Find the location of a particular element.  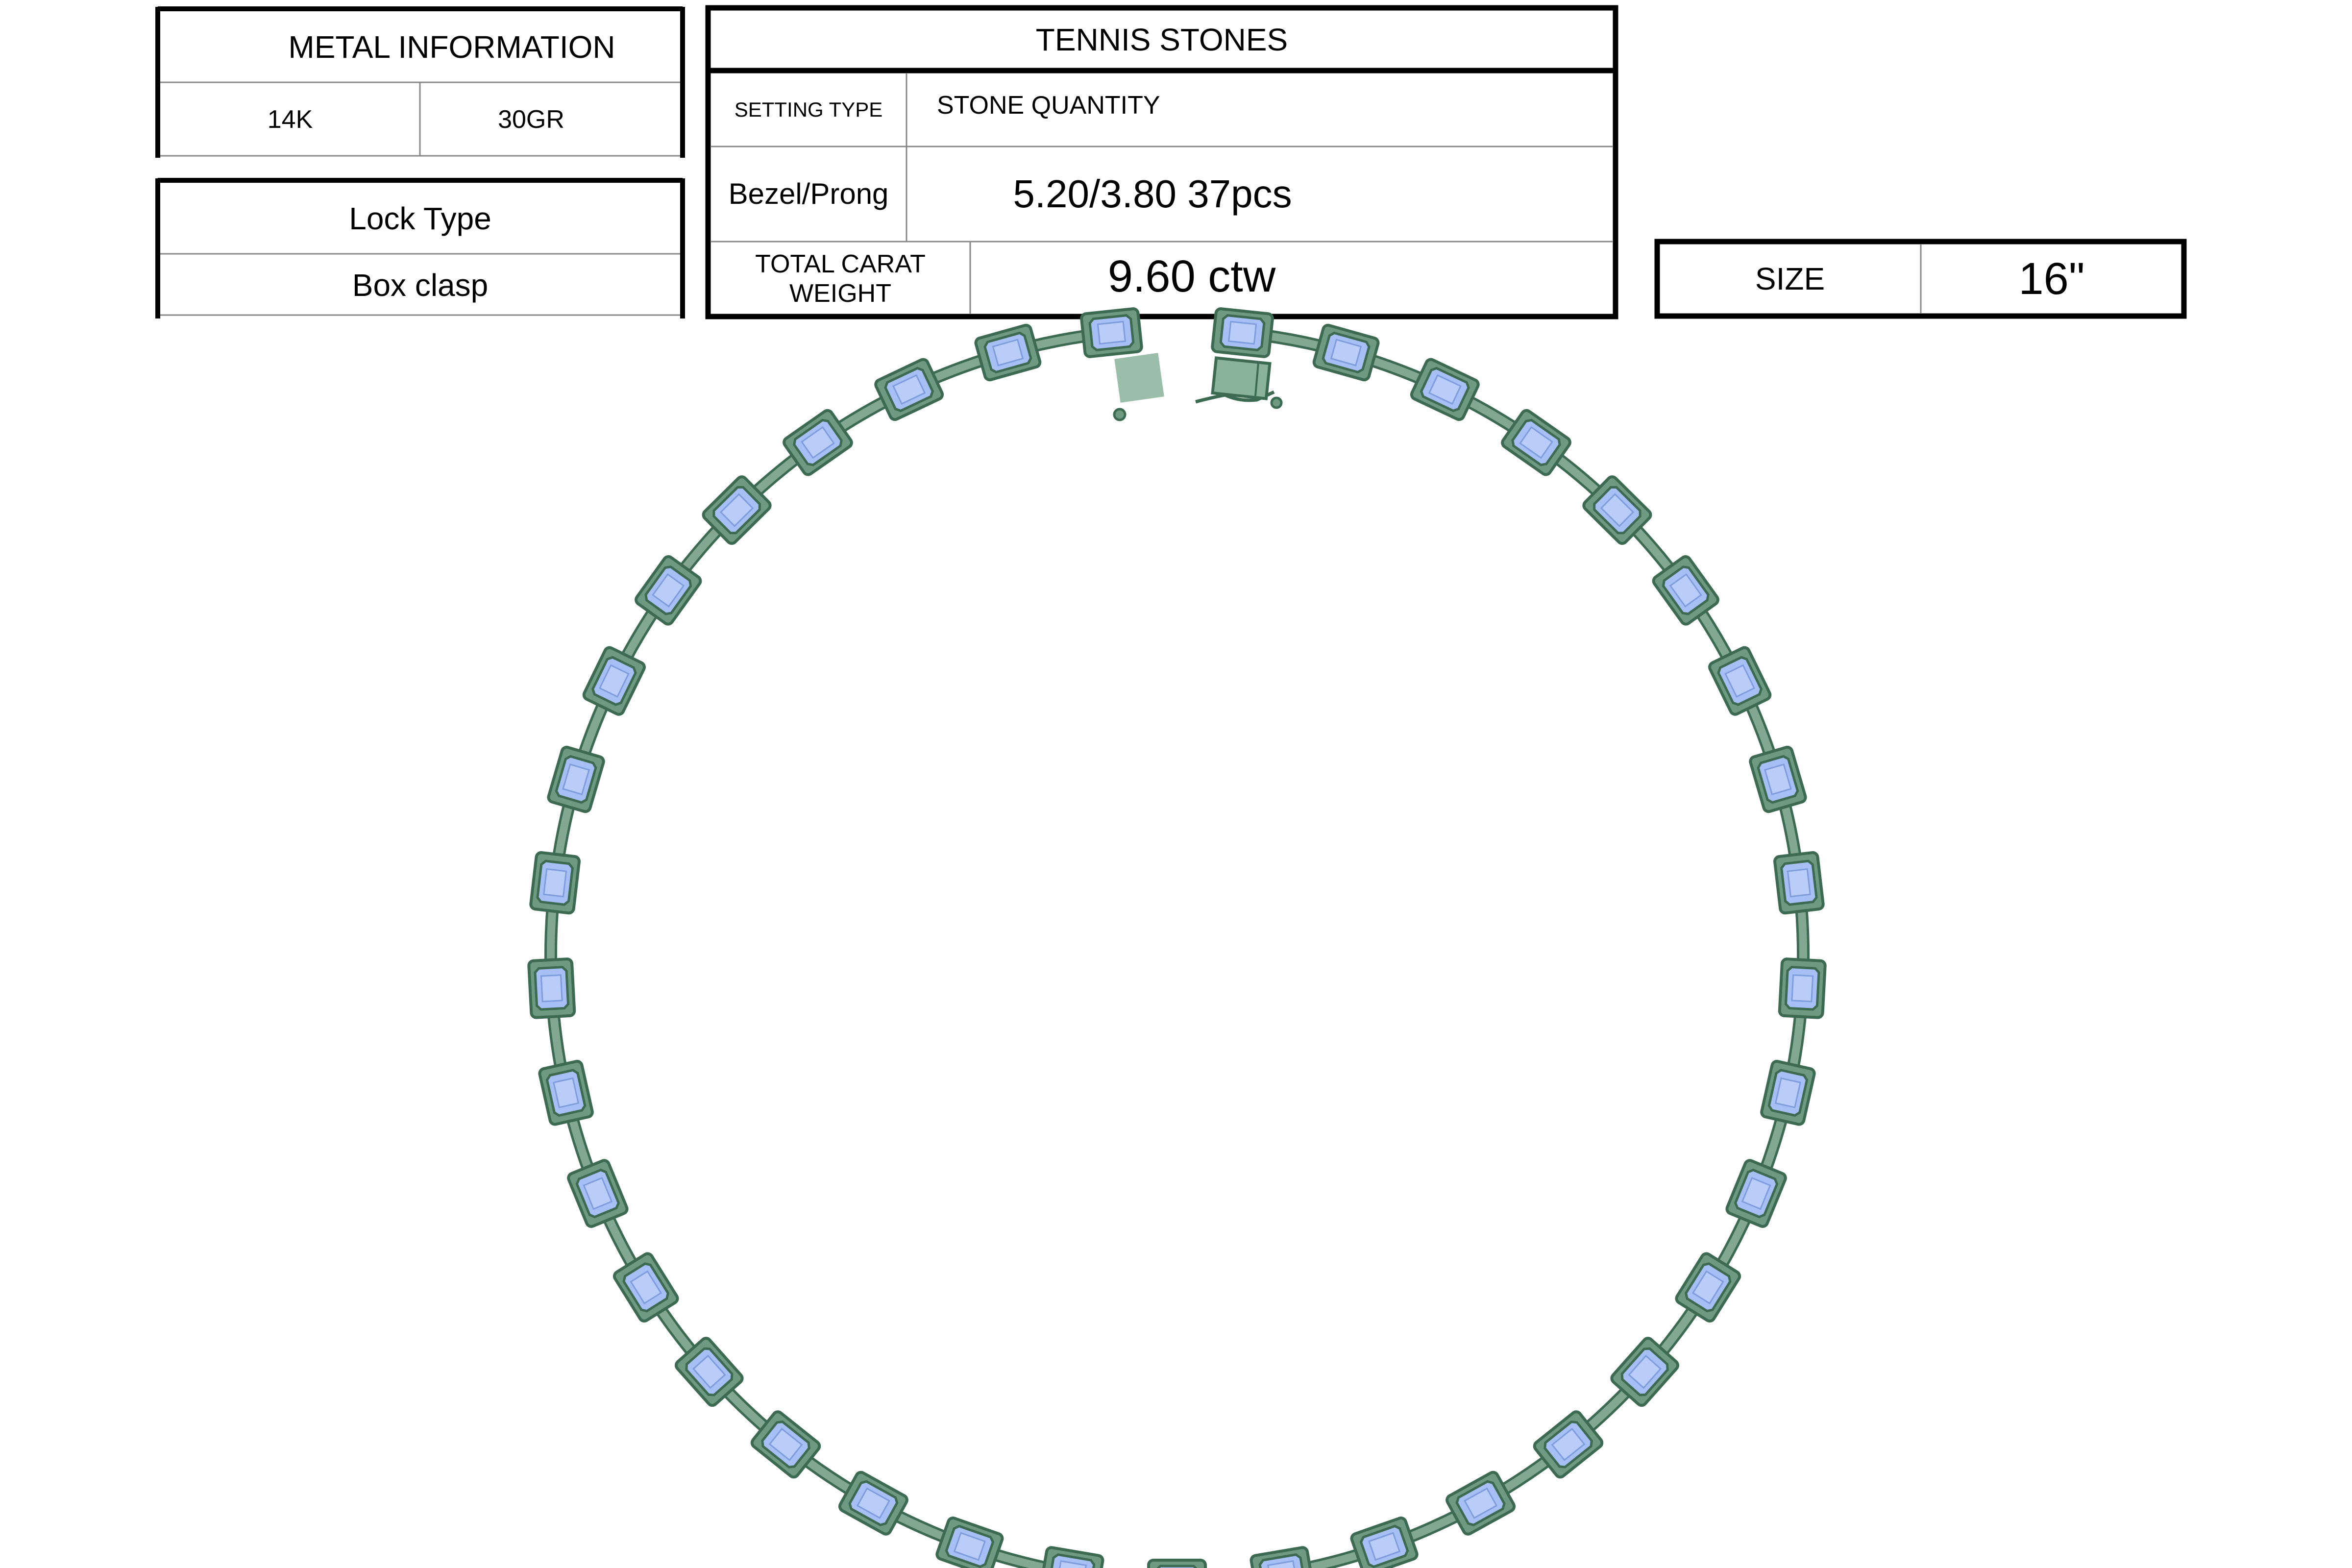

lock-type-value: Box clasp is located at coordinates (420, 285).